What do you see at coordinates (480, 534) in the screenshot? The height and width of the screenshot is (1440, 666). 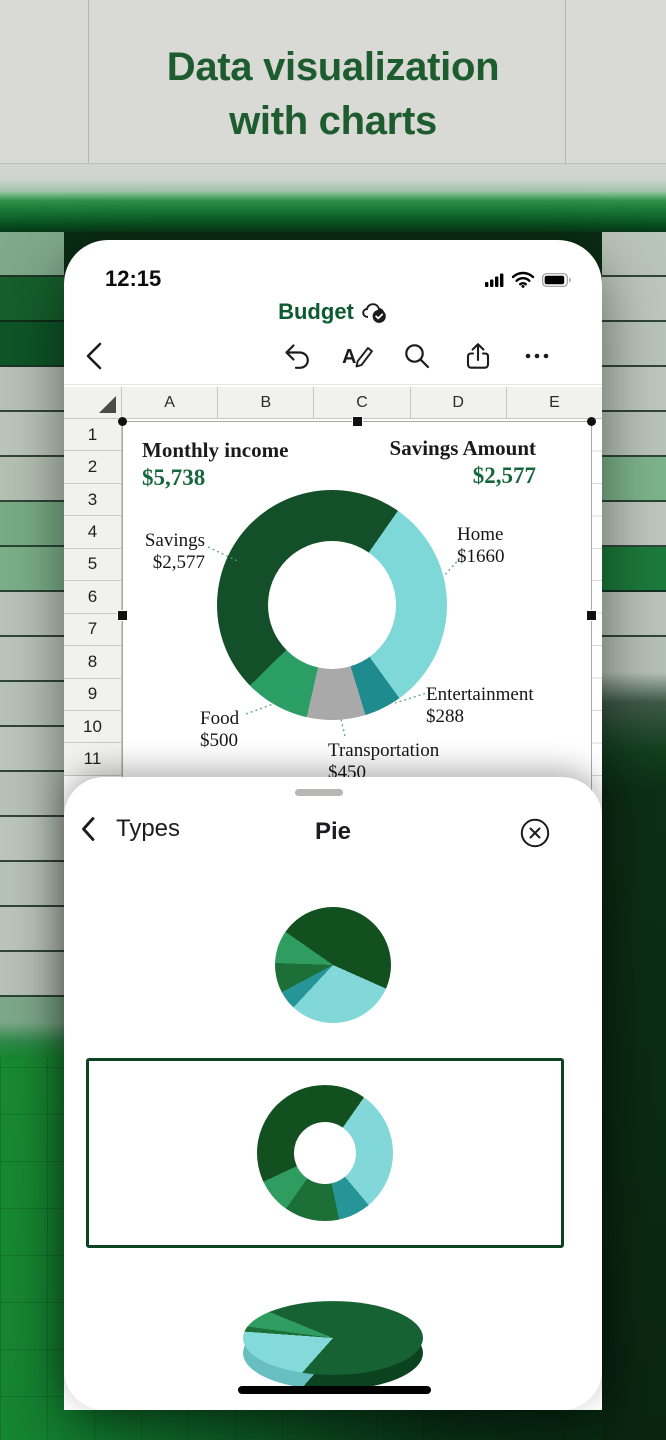 I see `slice-label-name: Home` at bounding box center [480, 534].